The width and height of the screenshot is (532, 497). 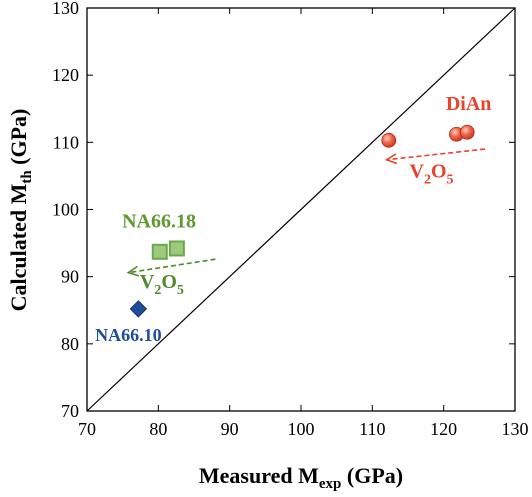 What do you see at coordinates (372, 429) in the screenshot?
I see `x-tick-label: 110` at bounding box center [372, 429].